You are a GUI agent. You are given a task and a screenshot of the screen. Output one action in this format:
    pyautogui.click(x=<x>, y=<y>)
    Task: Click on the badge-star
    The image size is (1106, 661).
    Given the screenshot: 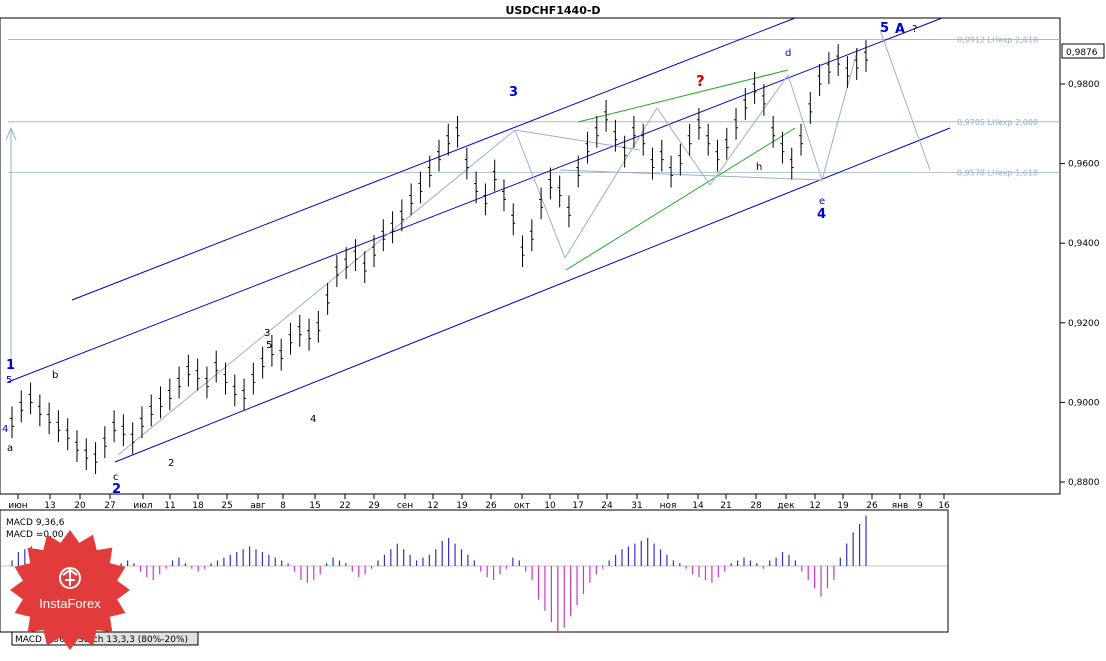 What is the action you would take?
    pyautogui.click(x=70, y=590)
    